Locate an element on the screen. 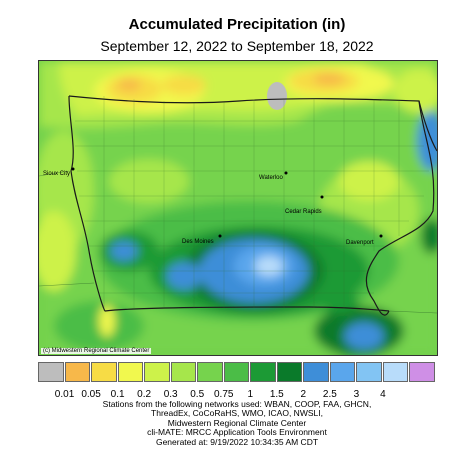 The width and height of the screenshot is (474, 466). map-credit: (c) Midwestern Regional Climate Center is located at coordinates (96, 351).